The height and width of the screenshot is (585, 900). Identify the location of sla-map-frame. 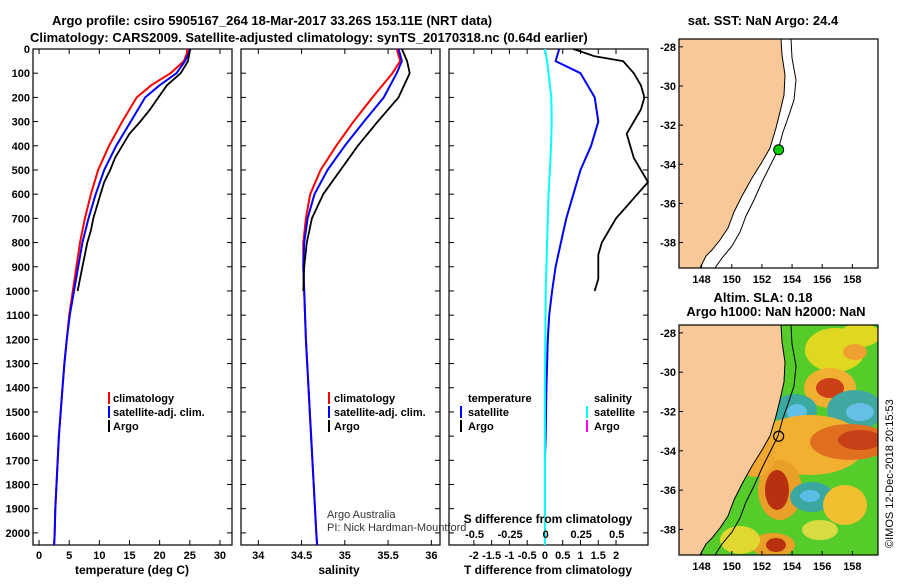
(778, 440).